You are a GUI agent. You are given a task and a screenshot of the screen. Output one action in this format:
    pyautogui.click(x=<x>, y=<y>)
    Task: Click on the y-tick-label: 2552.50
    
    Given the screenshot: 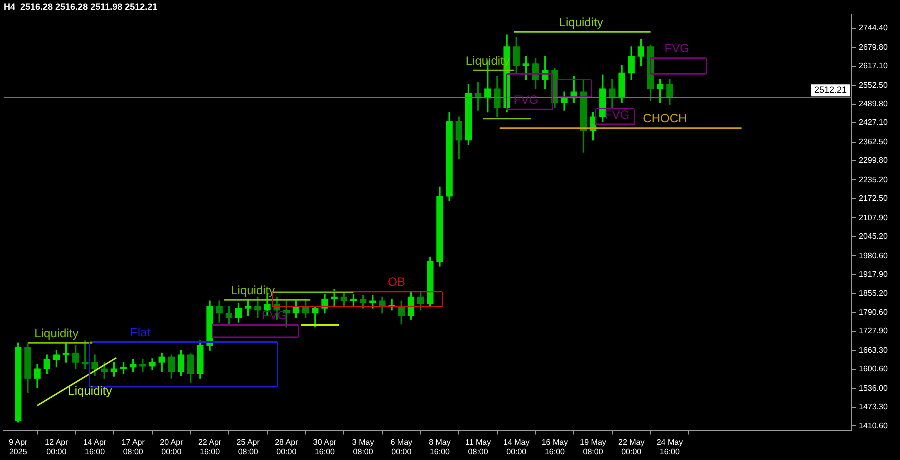 What is the action you would take?
    pyautogui.click(x=873, y=85)
    